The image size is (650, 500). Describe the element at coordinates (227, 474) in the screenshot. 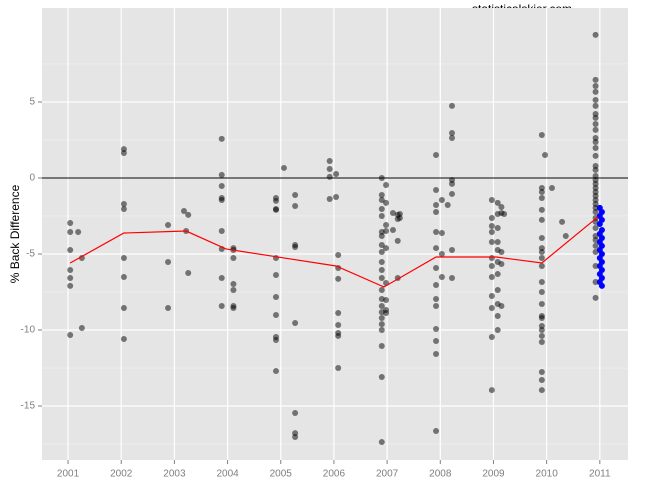

I see `x-tick-label: 2004` at that location.